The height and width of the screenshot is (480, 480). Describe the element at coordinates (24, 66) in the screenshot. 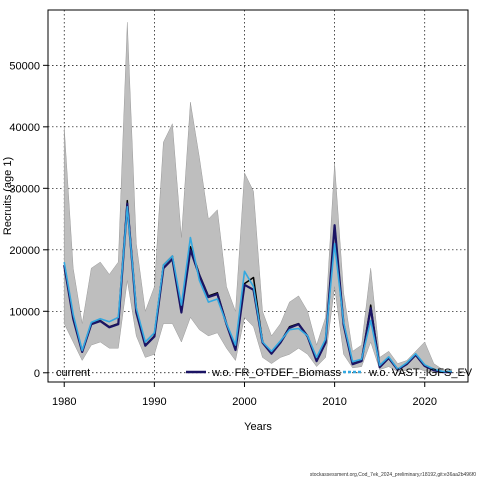

I see `y-tick-label: 50000` at that location.